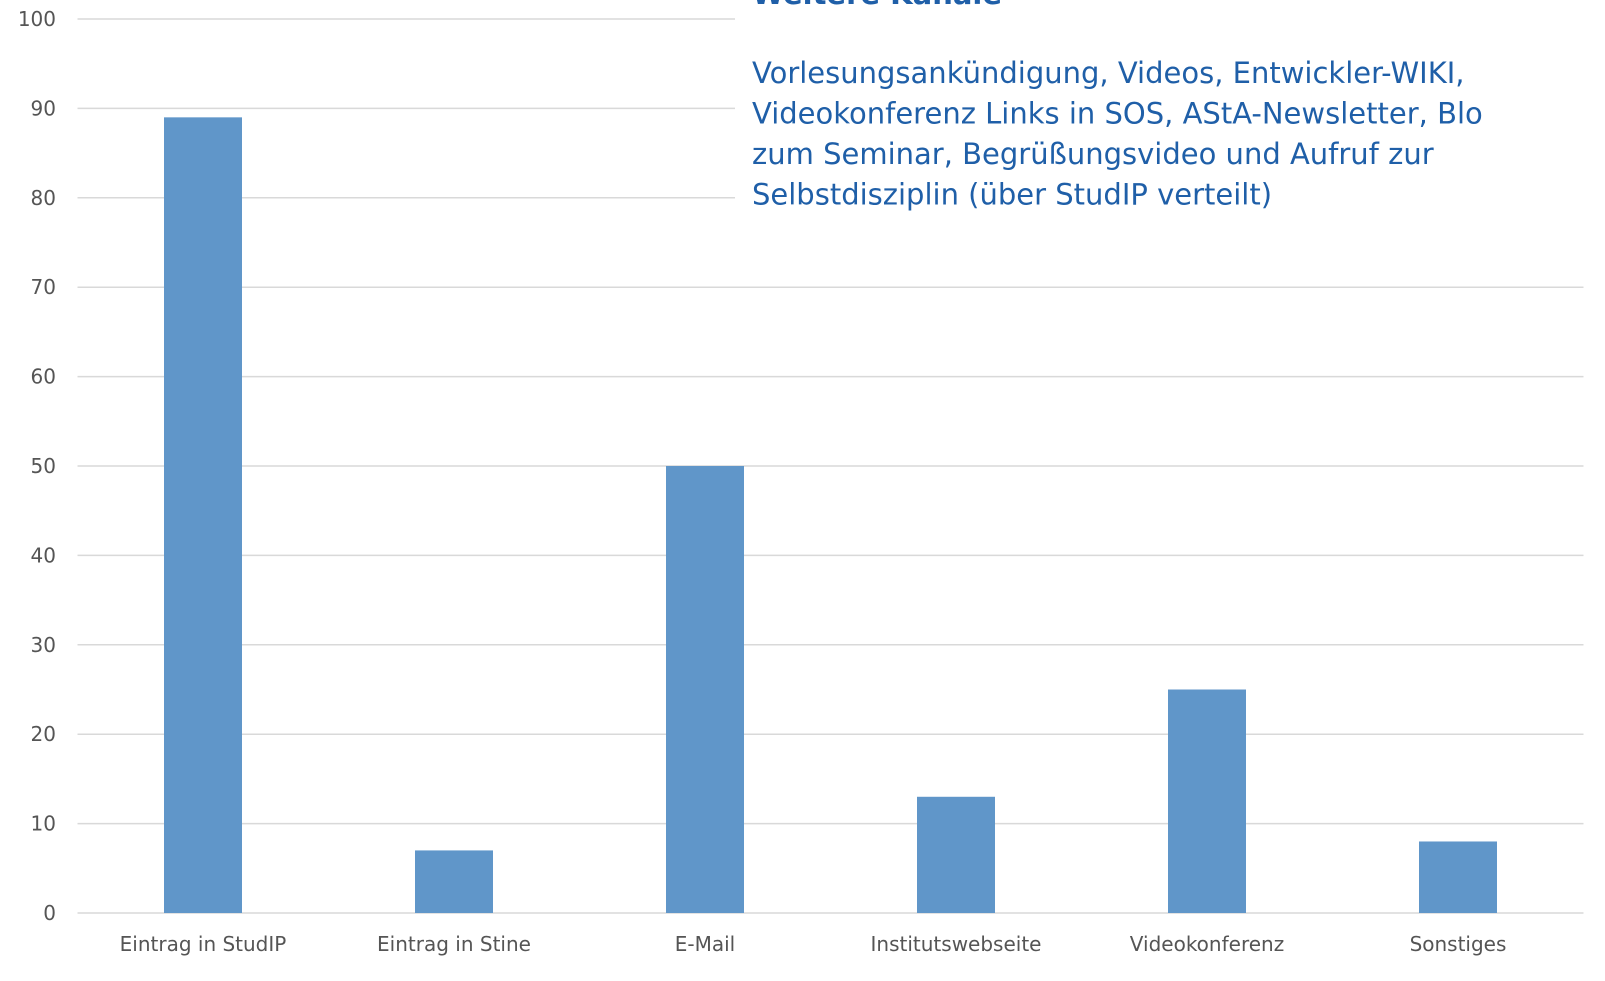 This screenshot has height=981, width=1605. I want to click on y-tick-label: 0, so click(49, 913).